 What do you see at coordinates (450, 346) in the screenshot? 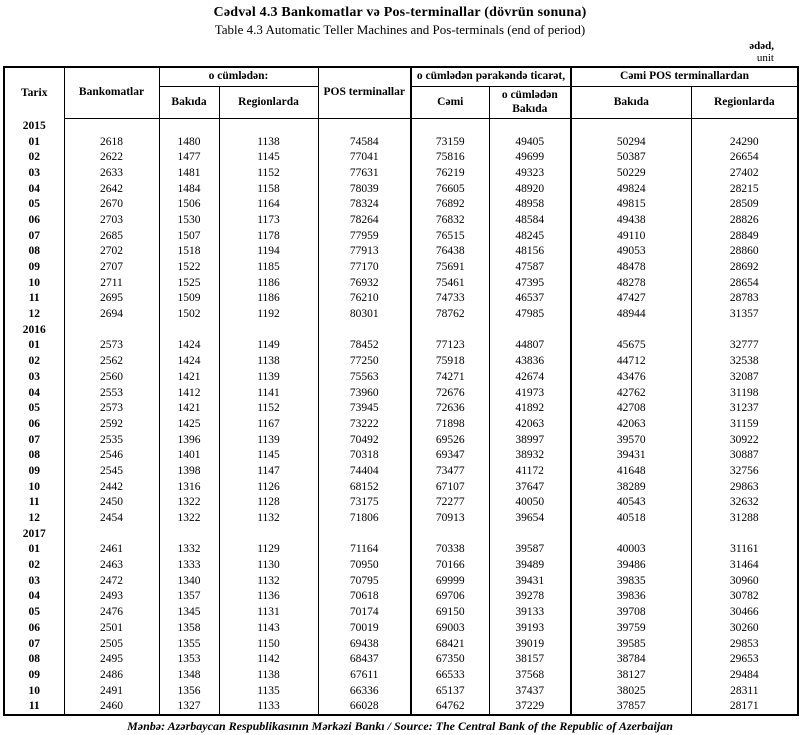
I see `value-cell: 77123` at bounding box center [450, 346].